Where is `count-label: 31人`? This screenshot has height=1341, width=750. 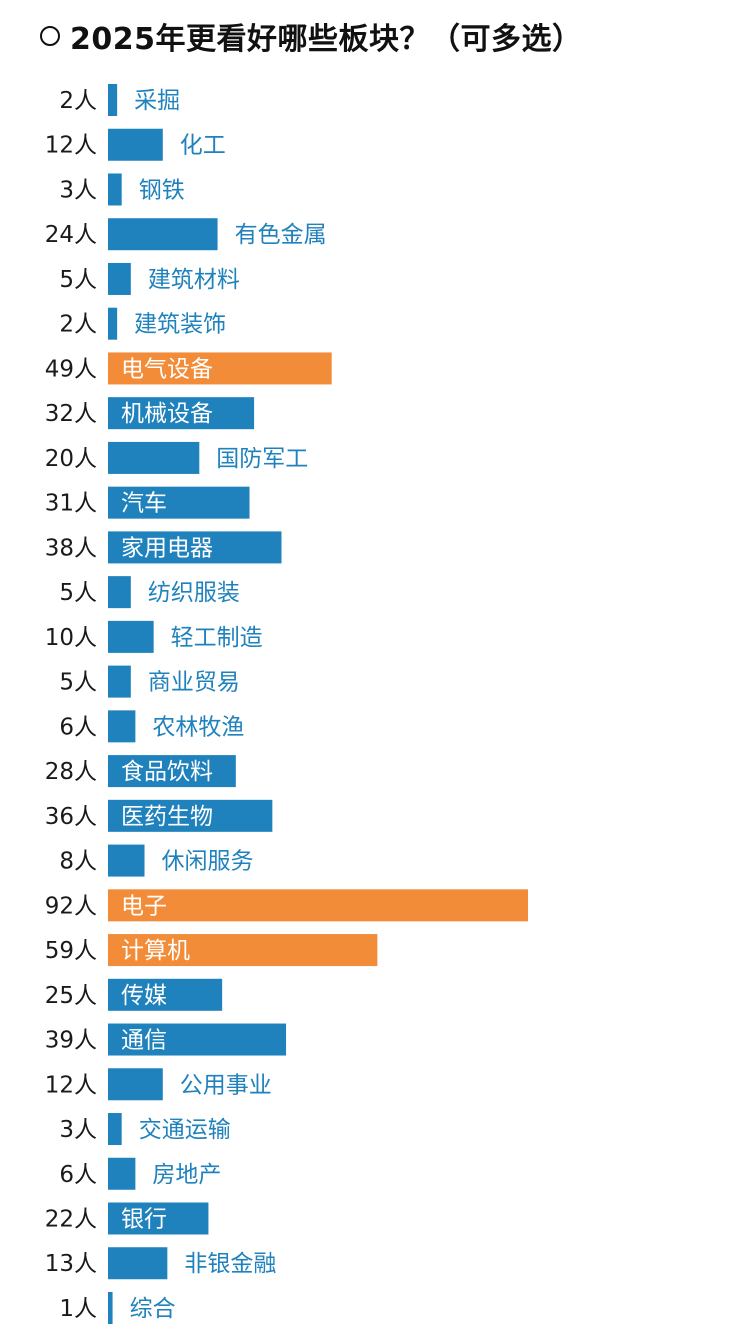 count-label: 31人 is located at coordinates (71, 504).